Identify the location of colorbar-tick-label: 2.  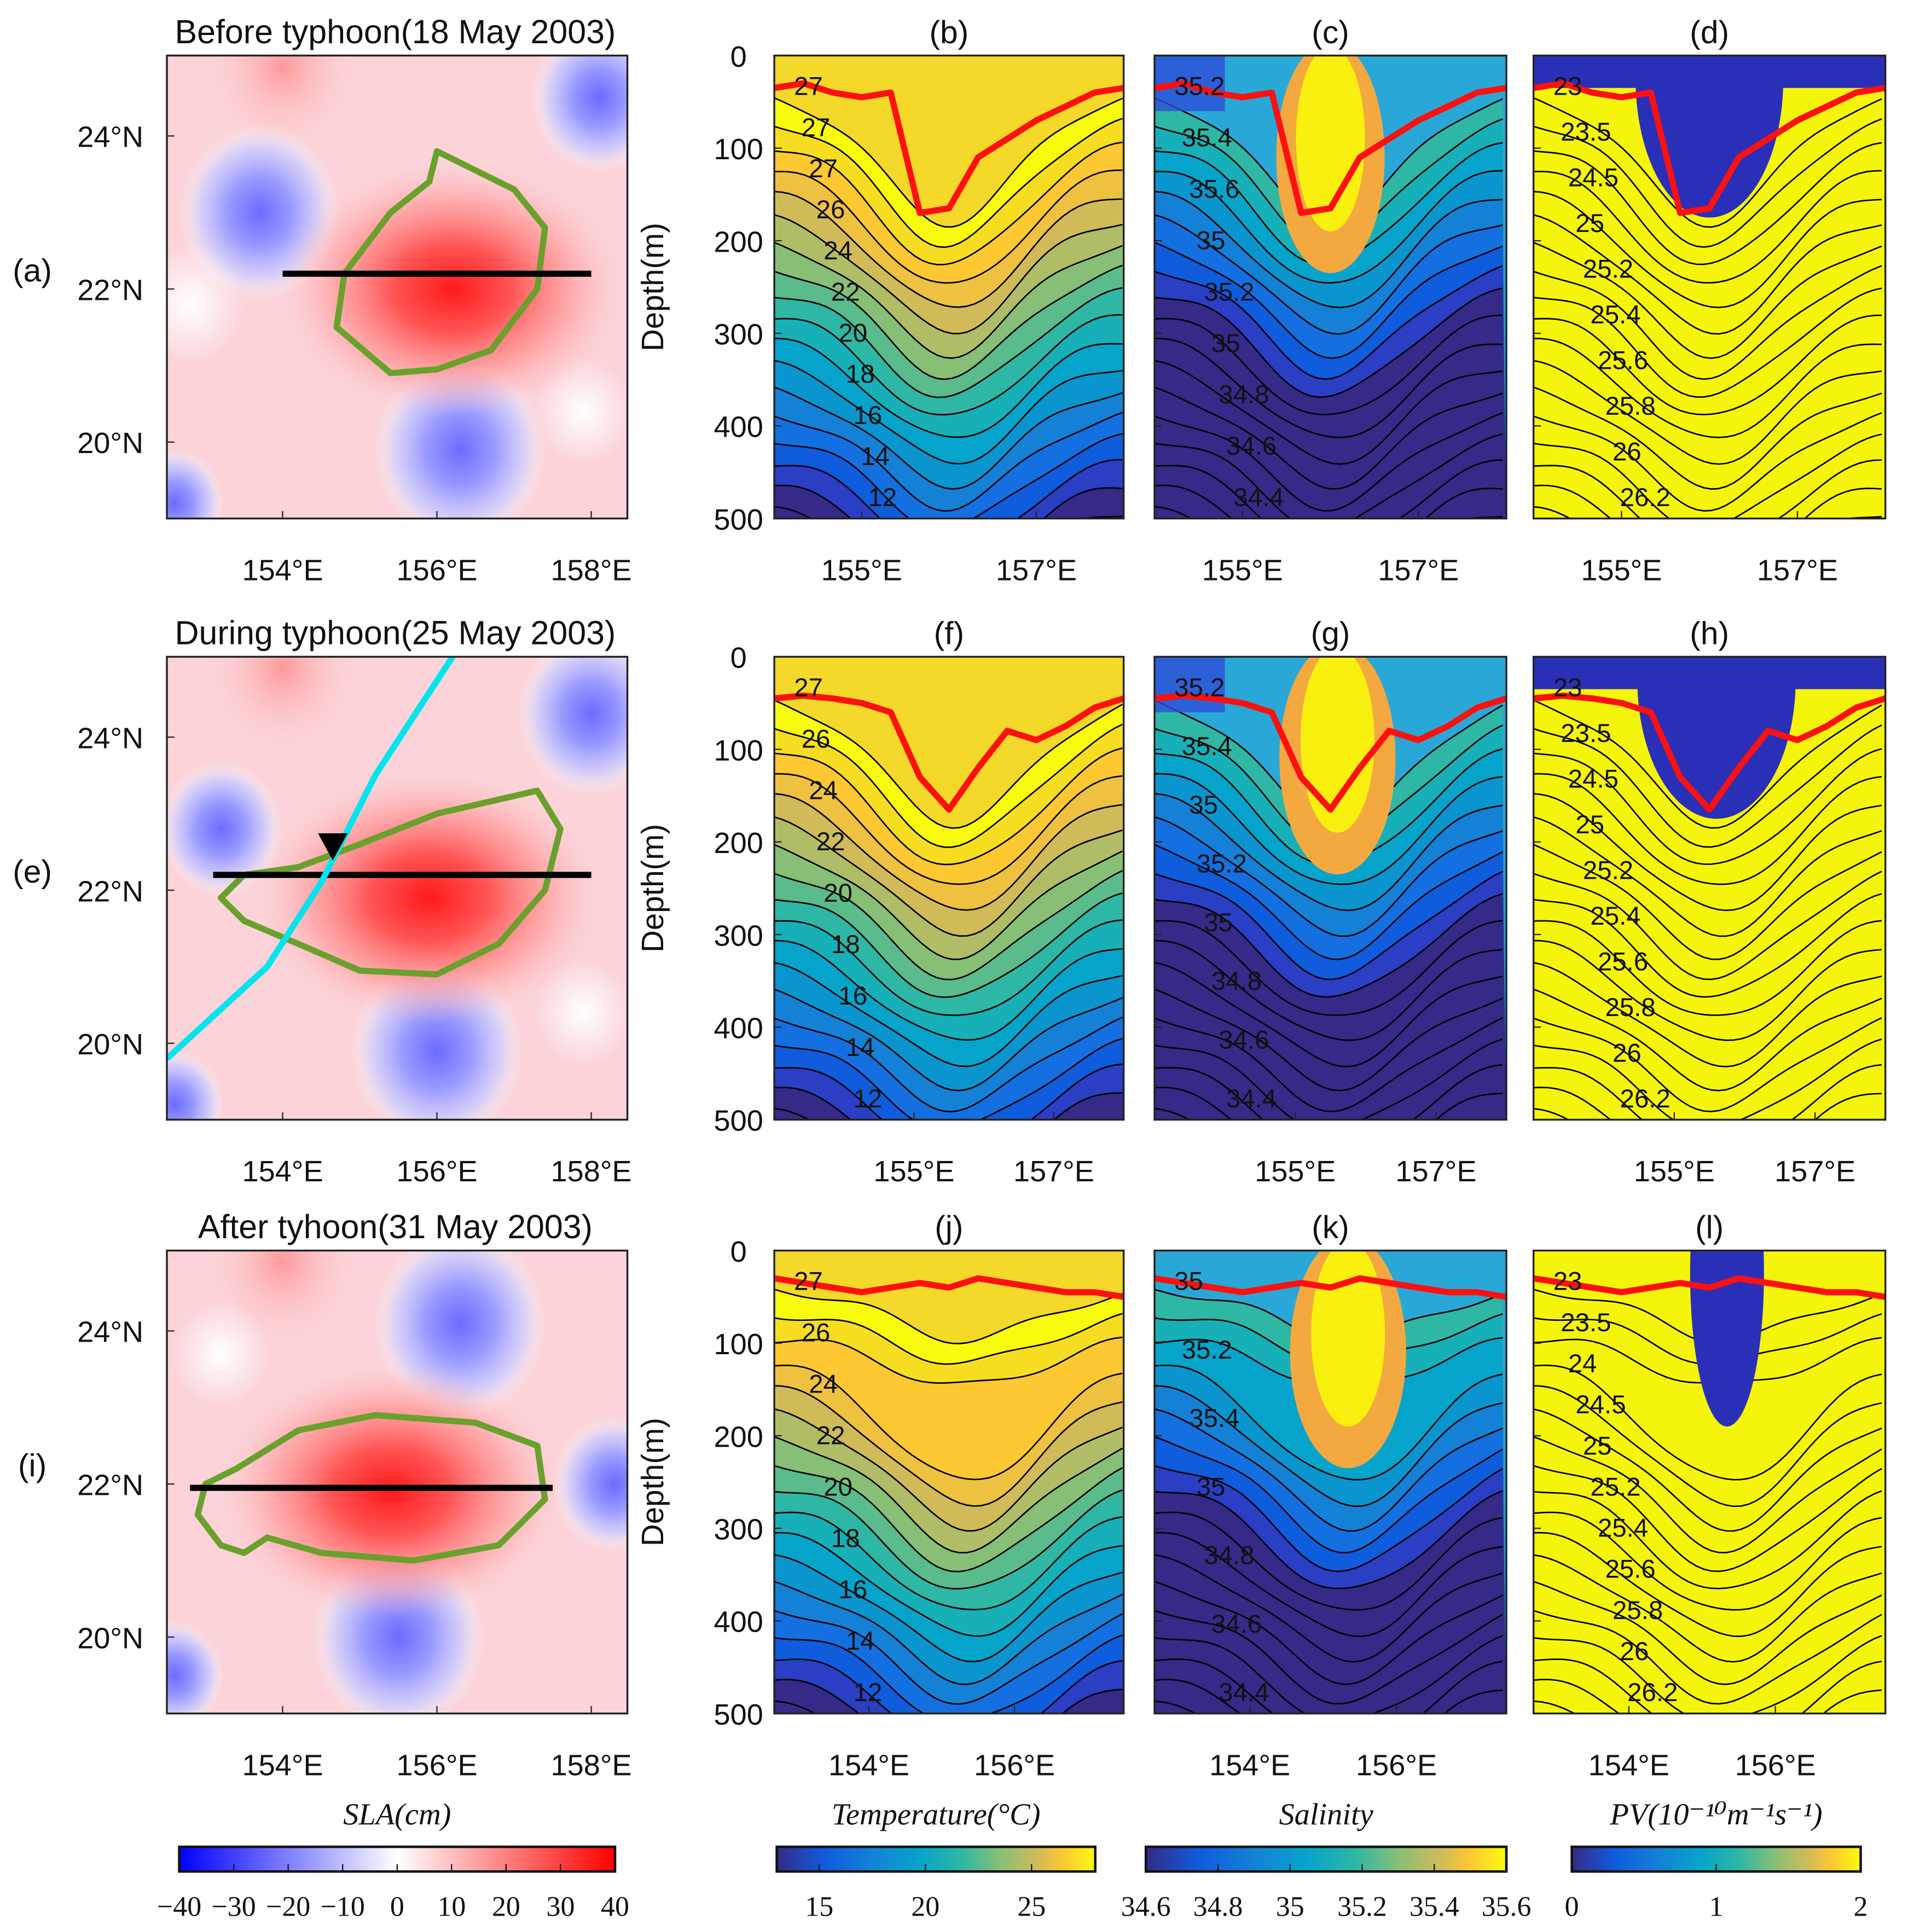
(1861, 1907).